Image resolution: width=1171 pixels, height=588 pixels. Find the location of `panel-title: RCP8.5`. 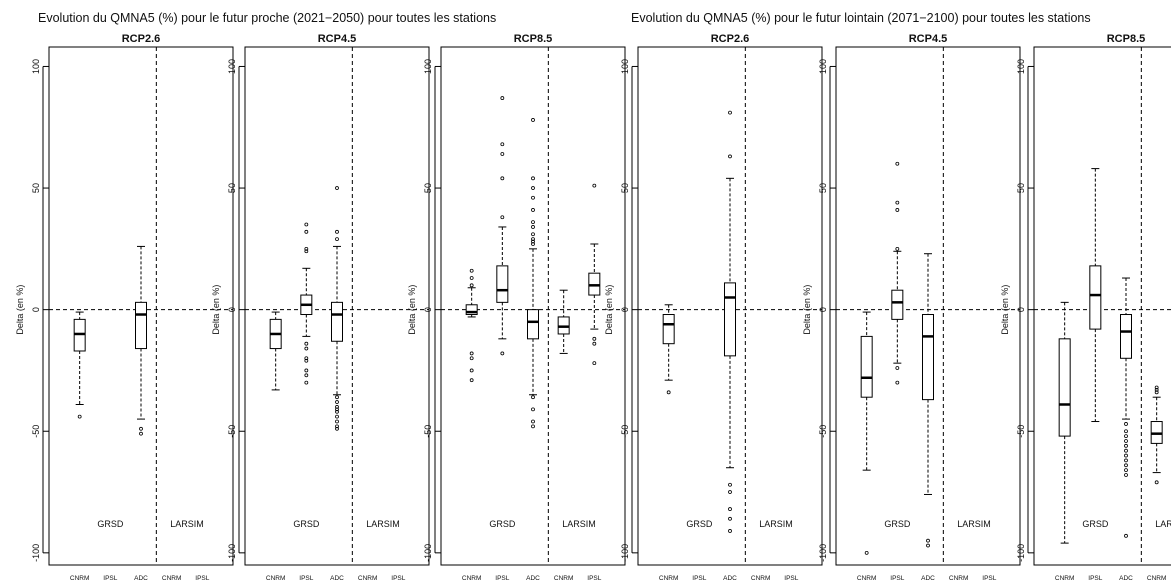

panel-title: RCP8.5 is located at coordinates (1126, 39).